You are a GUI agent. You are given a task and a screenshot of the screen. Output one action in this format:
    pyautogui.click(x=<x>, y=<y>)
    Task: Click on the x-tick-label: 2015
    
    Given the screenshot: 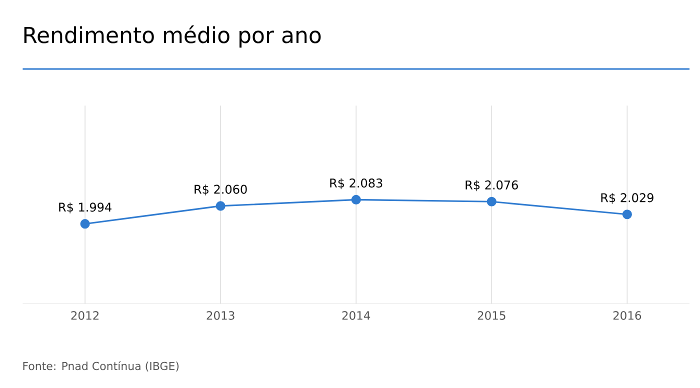 What is the action you would take?
    pyautogui.click(x=492, y=315)
    